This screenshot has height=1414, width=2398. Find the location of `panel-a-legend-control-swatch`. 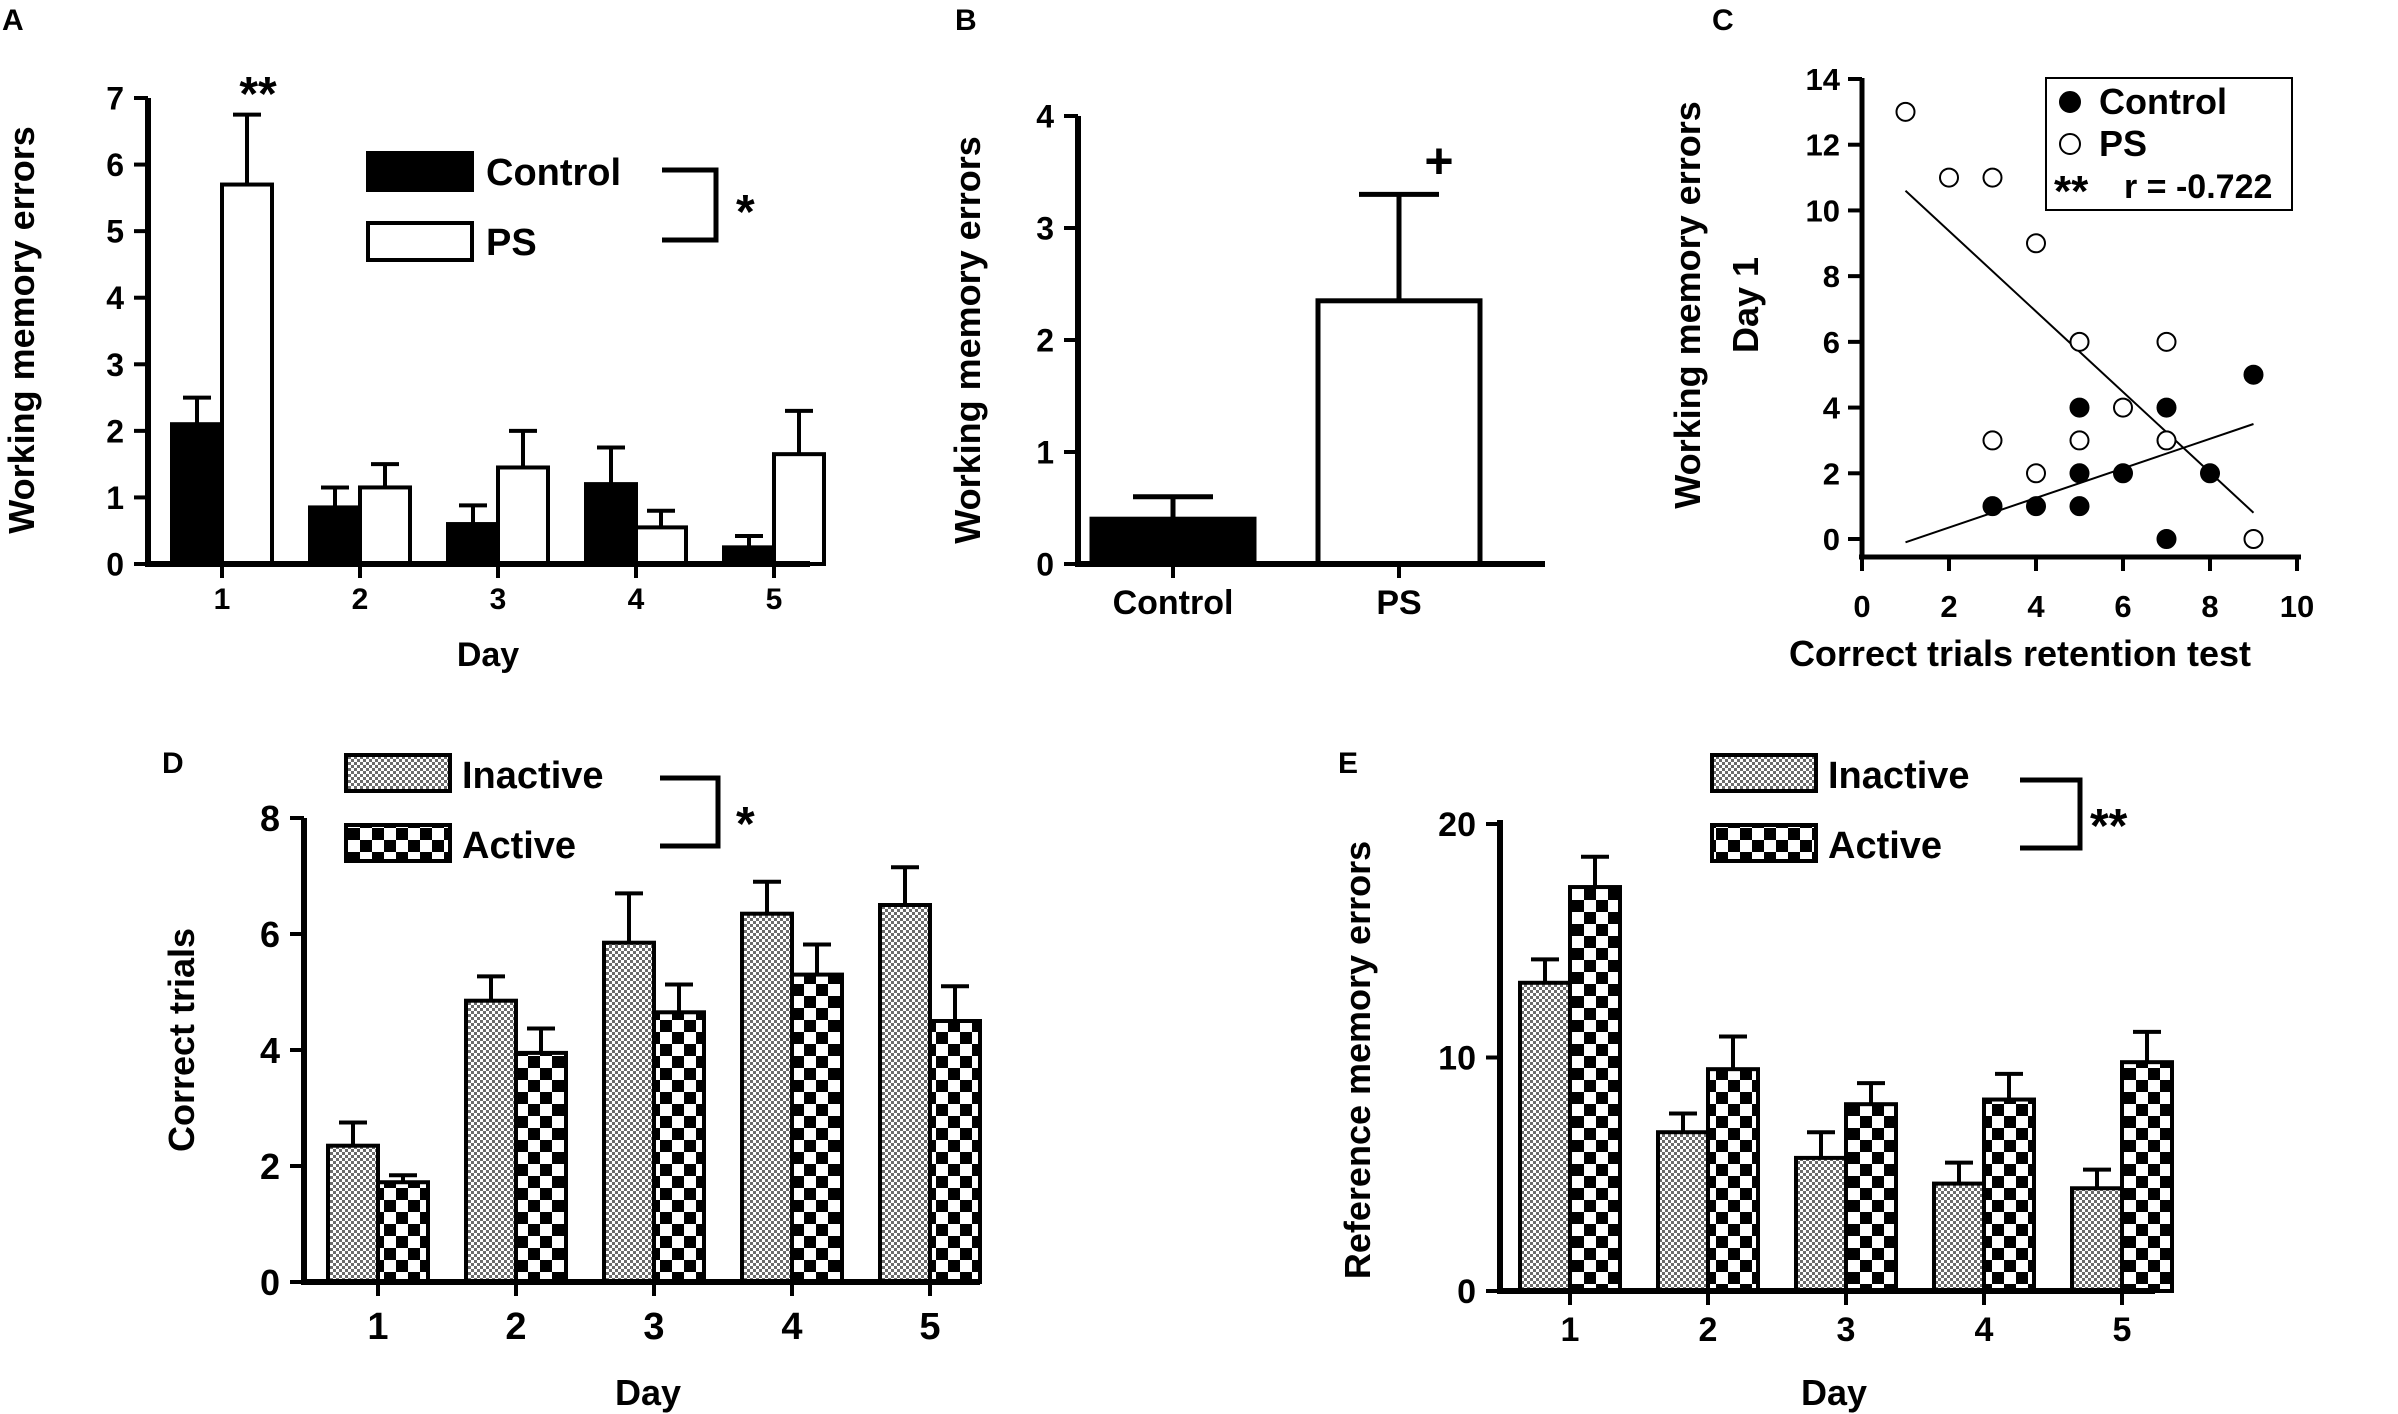

panel-a-legend-control-swatch is located at coordinates (420, 171).